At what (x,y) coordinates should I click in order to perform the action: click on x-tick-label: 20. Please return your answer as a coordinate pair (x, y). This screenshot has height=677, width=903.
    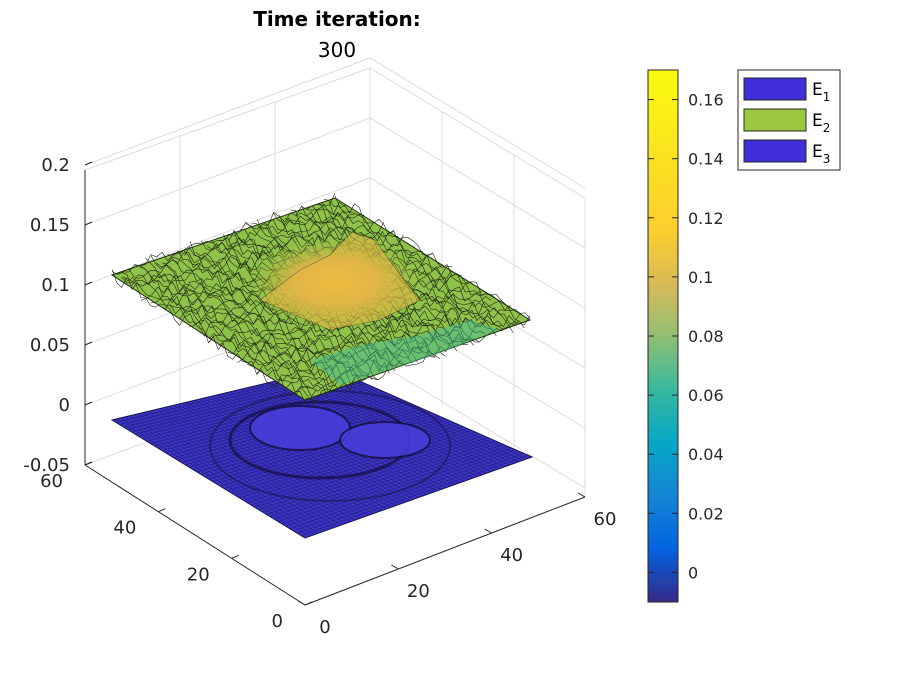
    Looking at the image, I should click on (418, 591).